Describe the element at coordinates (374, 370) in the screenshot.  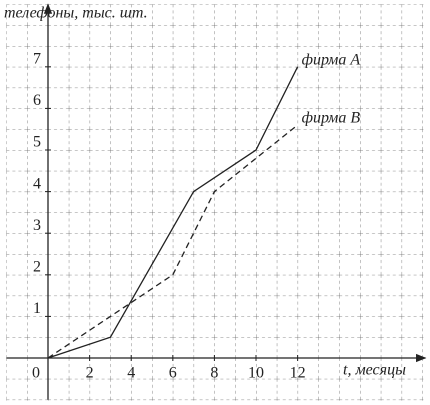
I see `x-axis-label: t, месяцы` at that location.